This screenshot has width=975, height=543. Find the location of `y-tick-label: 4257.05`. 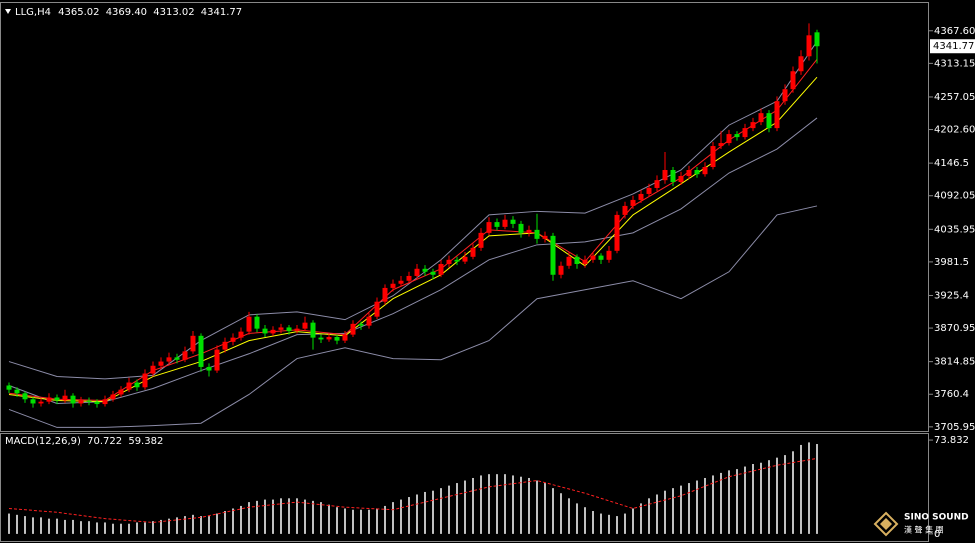

y-tick-label: 4257.05 is located at coordinates (954, 97).